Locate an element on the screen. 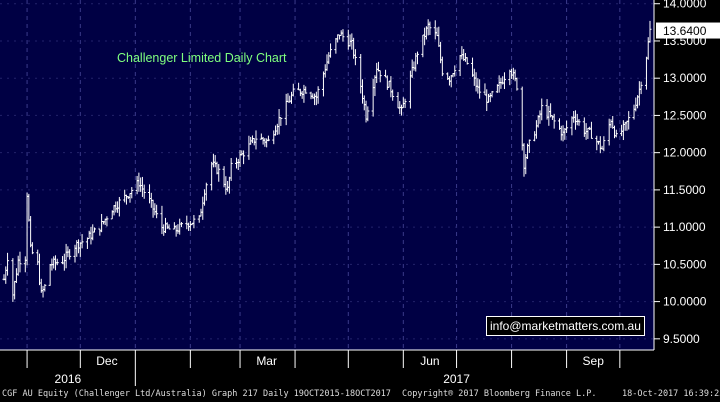  y-tick-label: 10.5000 is located at coordinates (685, 264).